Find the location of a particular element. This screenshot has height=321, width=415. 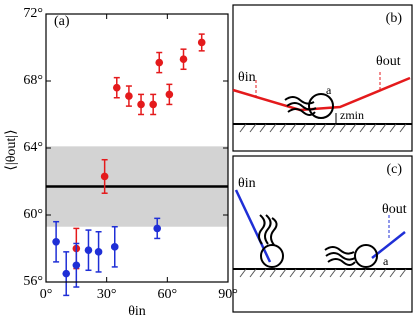

x-tick-label: 60° is located at coordinates (168, 294).